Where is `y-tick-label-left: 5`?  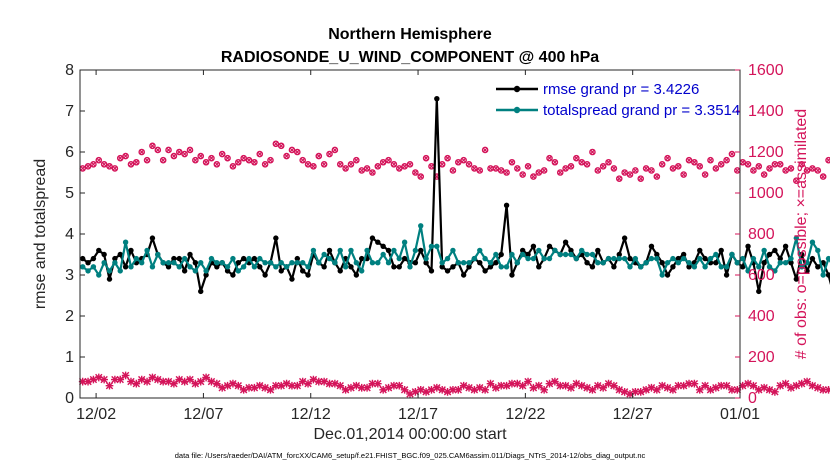
y-tick-label-left: 5 is located at coordinates (69, 193).